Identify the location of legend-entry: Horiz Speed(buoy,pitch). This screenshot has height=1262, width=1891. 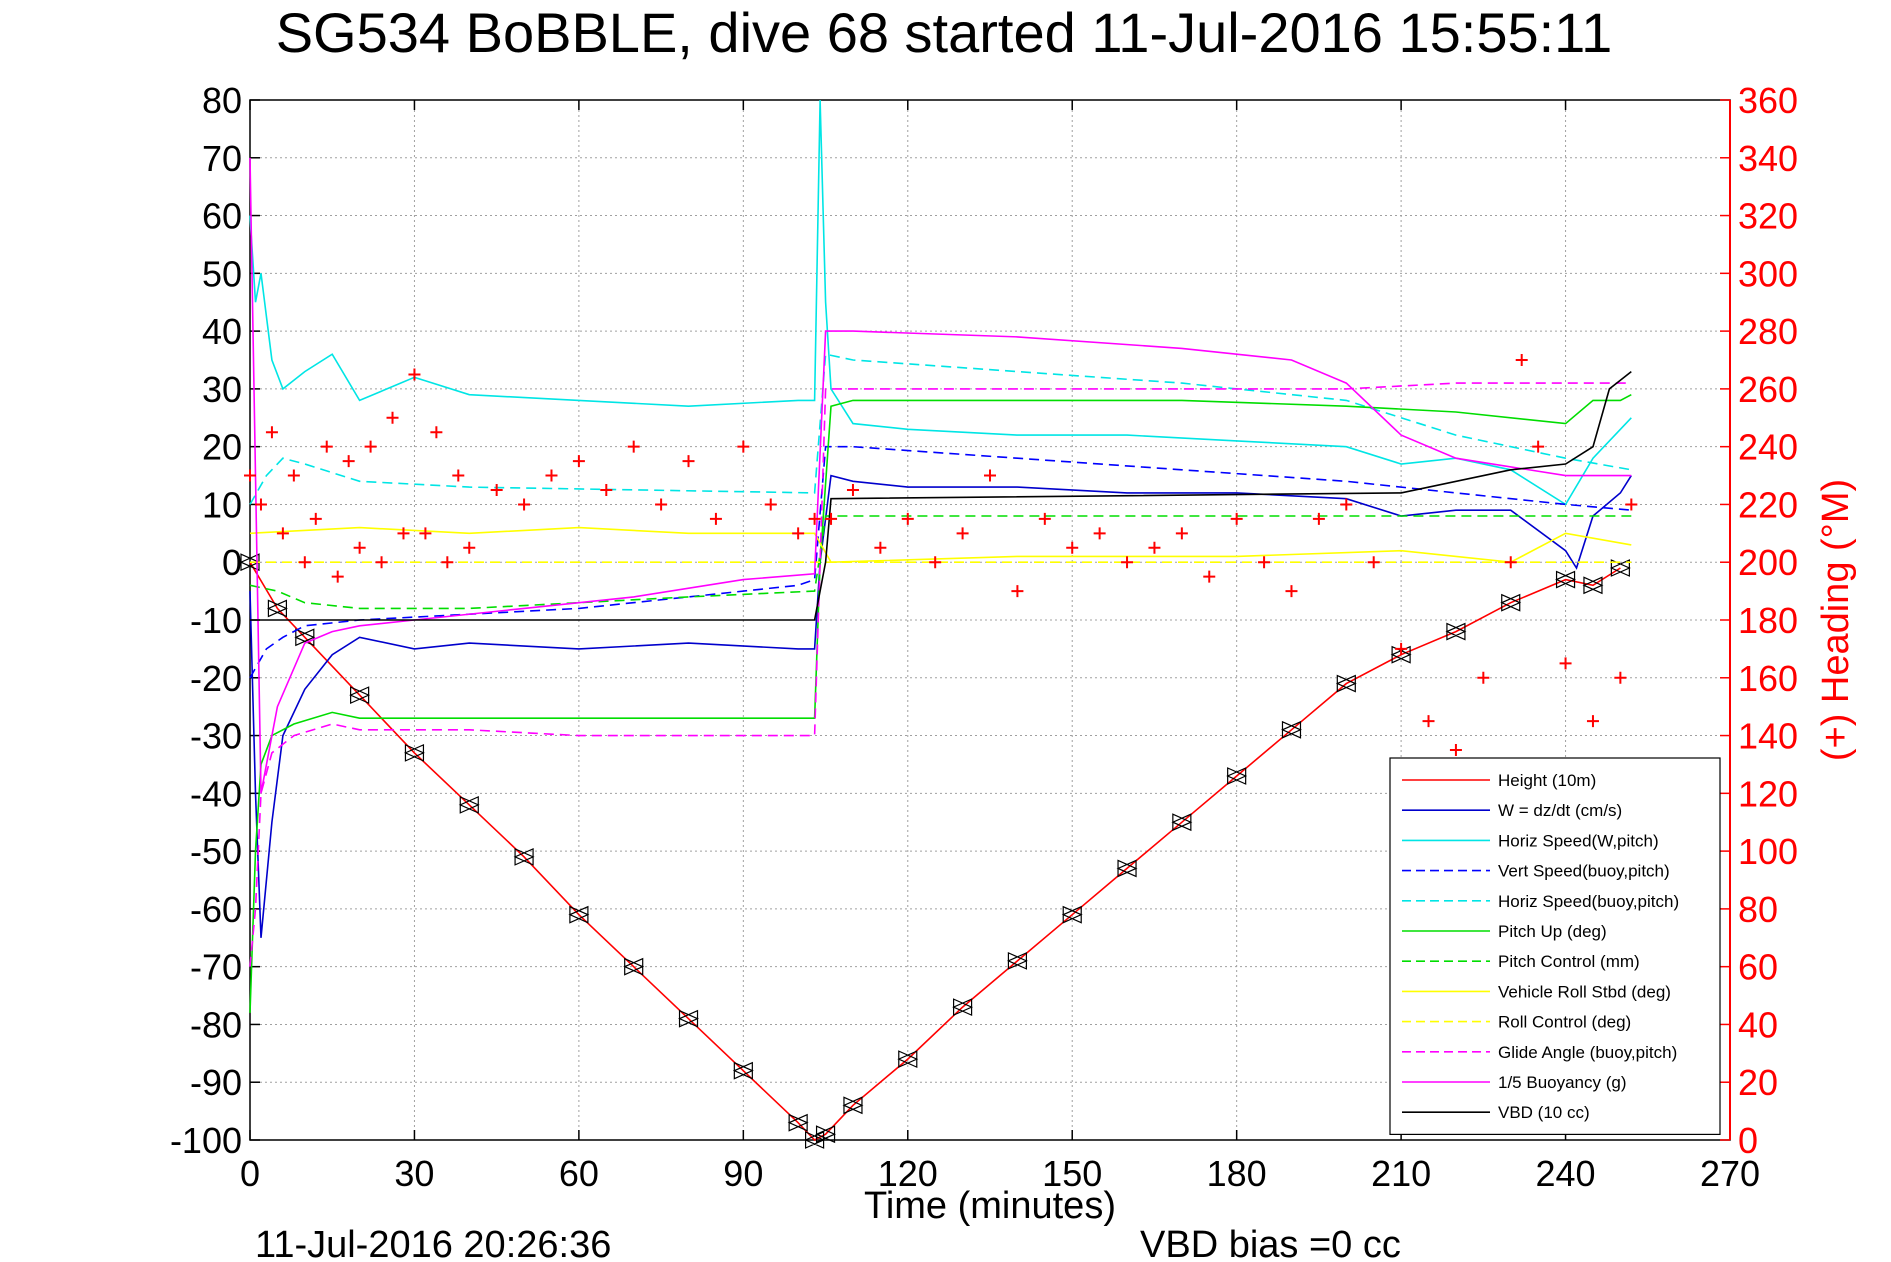
(1588, 901).